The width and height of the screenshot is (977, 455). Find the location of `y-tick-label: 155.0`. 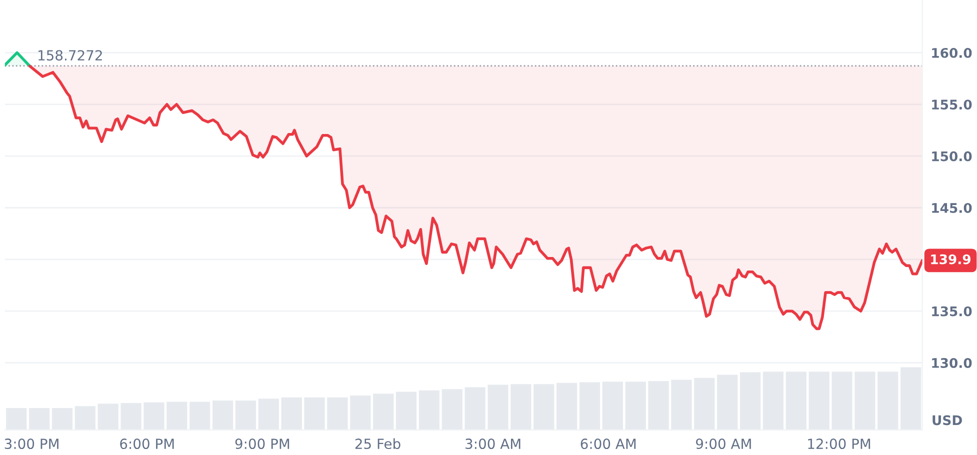

y-tick-label: 155.0 is located at coordinates (952, 105).